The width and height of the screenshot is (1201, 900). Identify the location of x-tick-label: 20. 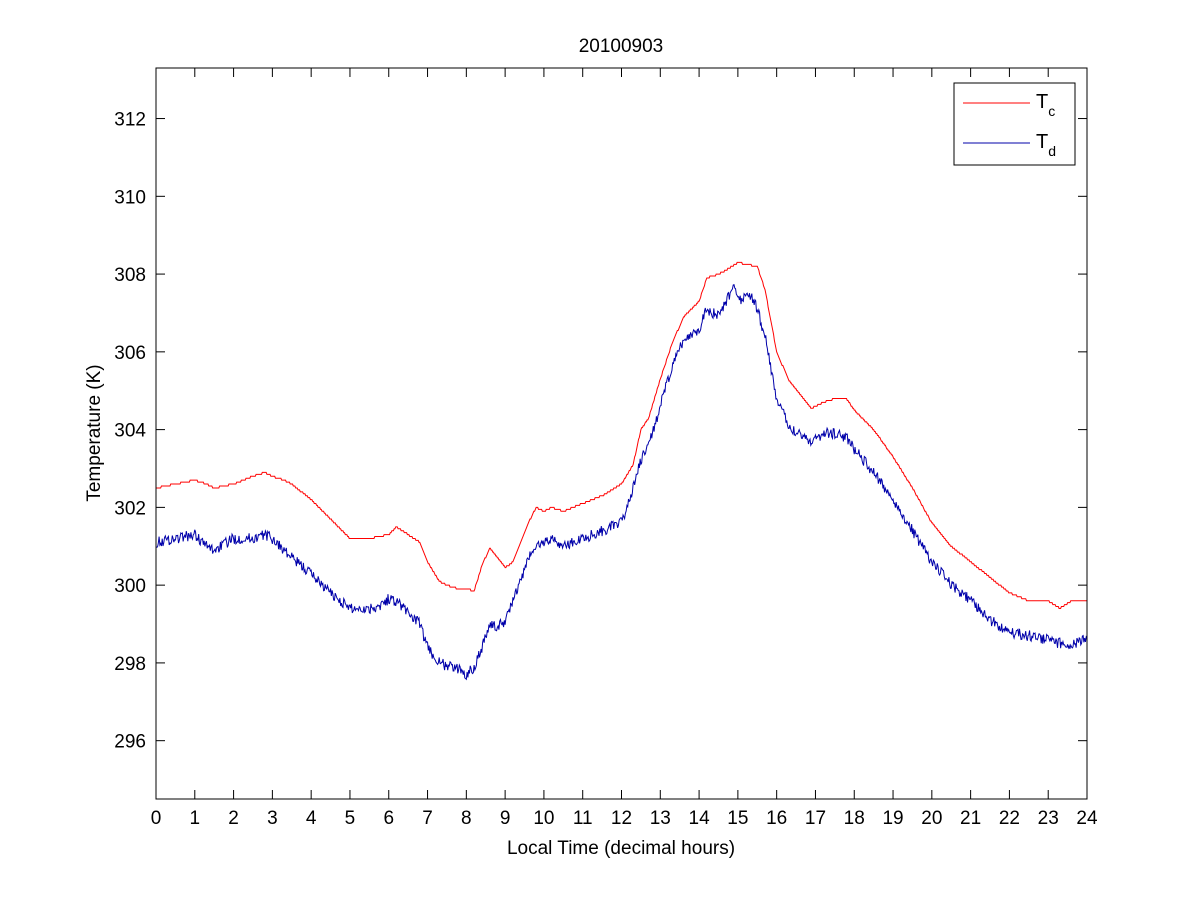
(931, 818).